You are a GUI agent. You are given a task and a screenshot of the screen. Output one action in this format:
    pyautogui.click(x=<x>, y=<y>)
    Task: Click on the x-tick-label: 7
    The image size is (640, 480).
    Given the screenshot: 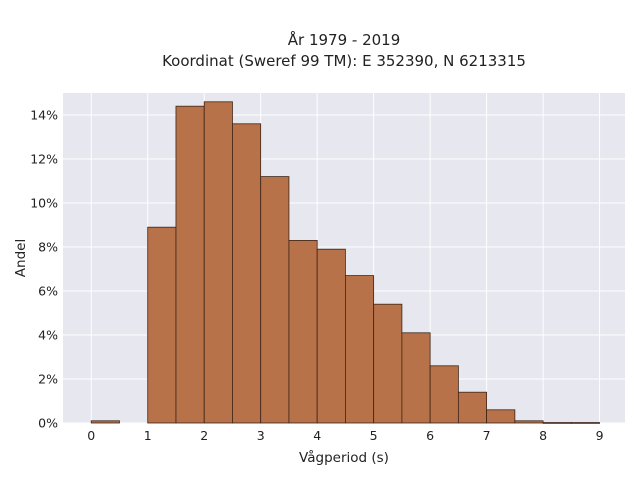 What is the action you would take?
    pyautogui.click(x=487, y=435)
    